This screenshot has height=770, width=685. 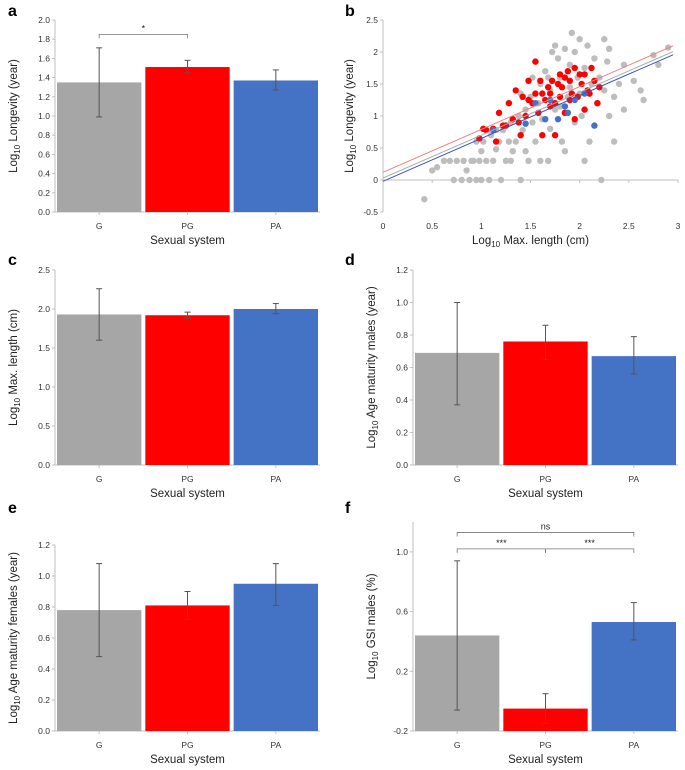 I want to click on panel-letter-e: e, so click(x=12, y=508).